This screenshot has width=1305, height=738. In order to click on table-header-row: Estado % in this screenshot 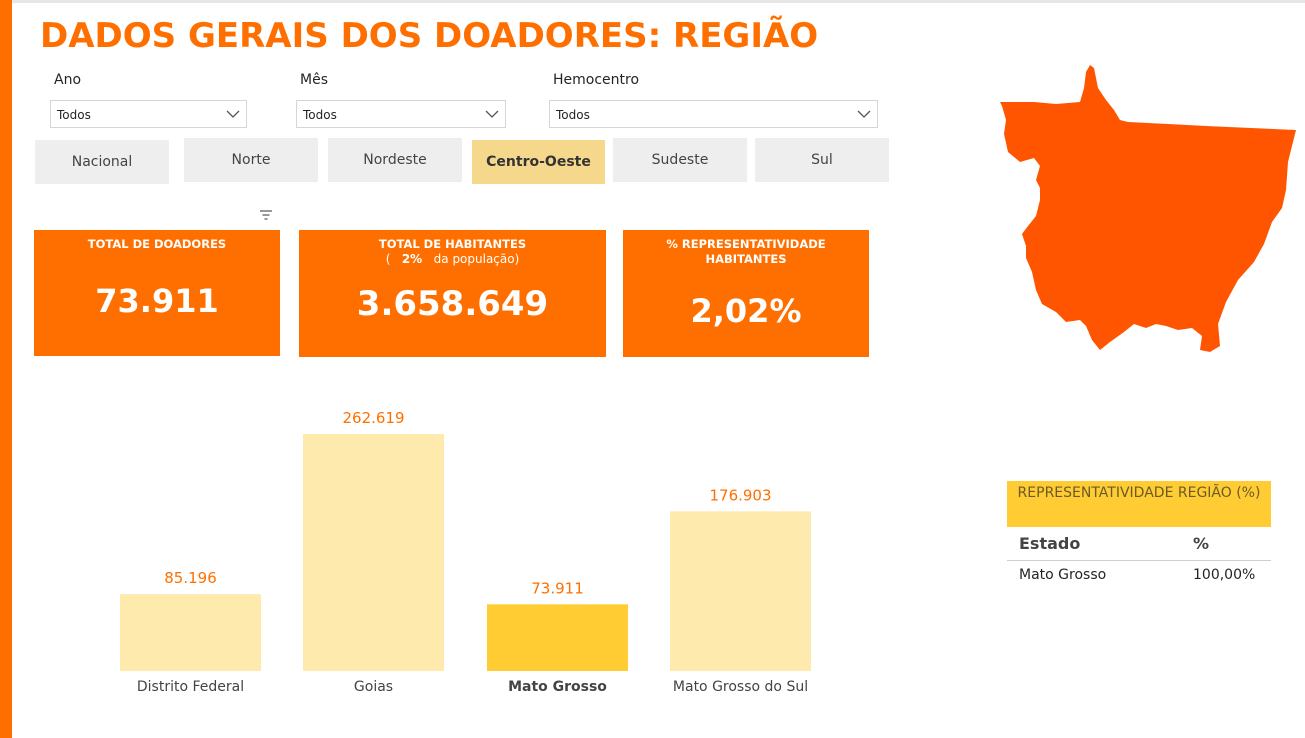, I will do `click(1139, 544)`.